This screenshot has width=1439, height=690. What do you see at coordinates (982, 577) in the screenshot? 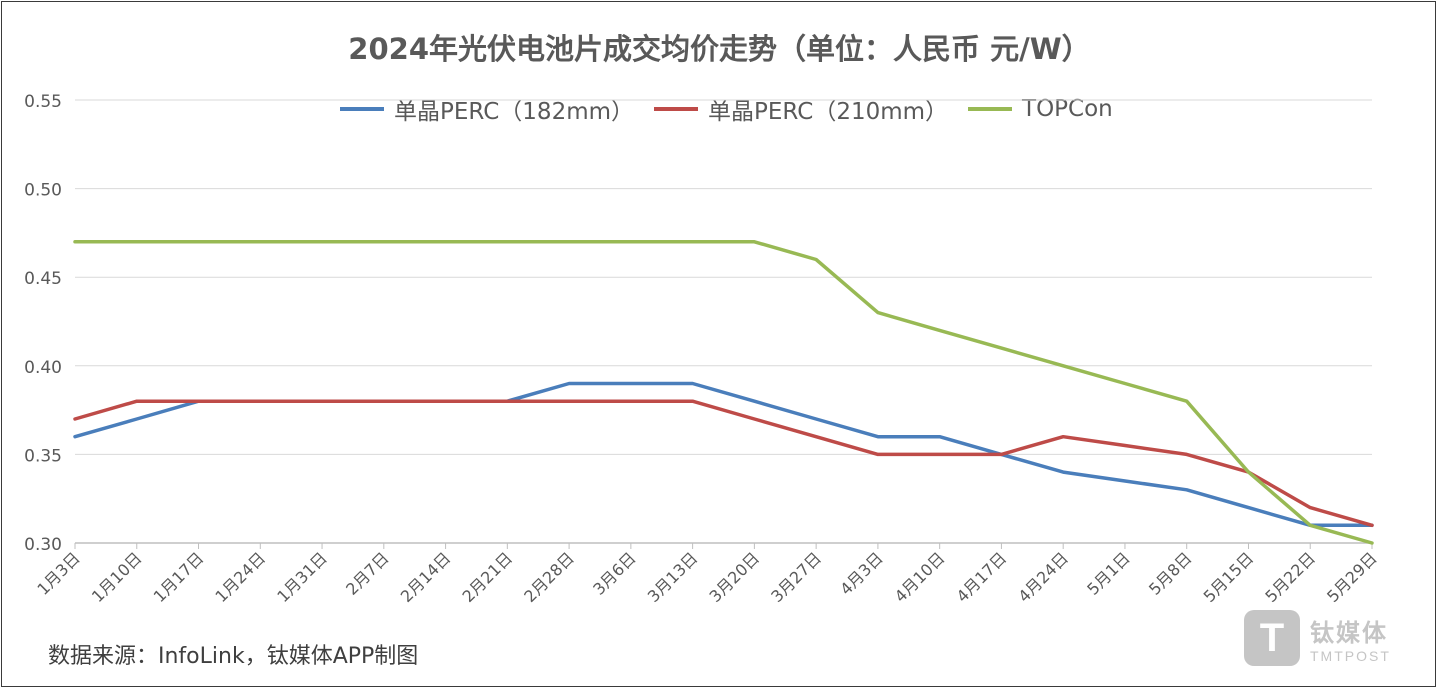
I see `x-tick-label: 4月17日` at bounding box center [982, 577].